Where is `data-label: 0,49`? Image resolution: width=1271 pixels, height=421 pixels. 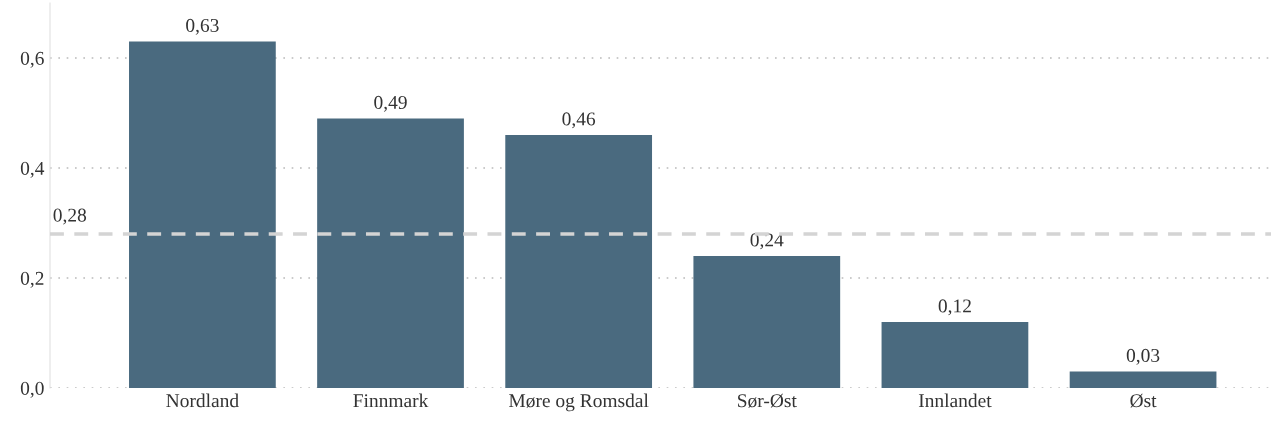
data-label: 0,49 is located at coordinates (390, 103).